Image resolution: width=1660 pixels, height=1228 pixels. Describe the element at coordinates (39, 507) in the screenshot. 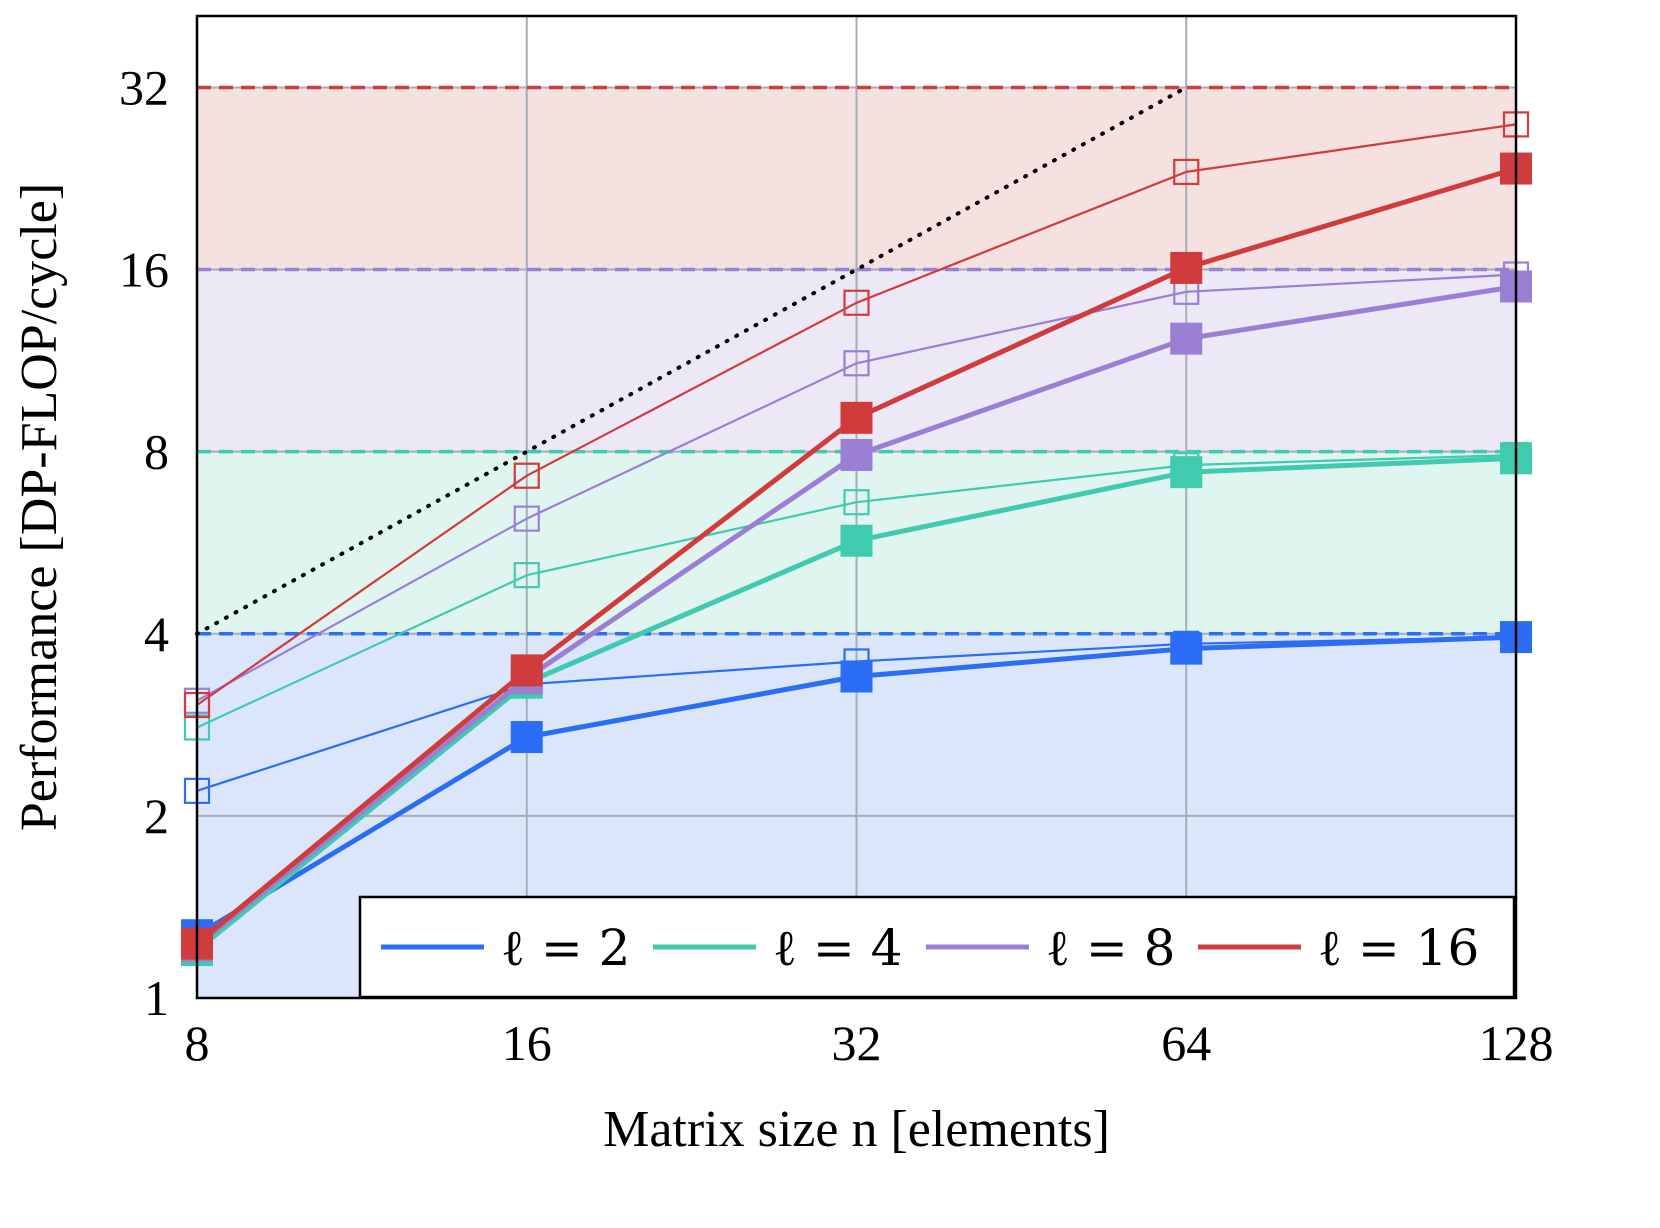

I see `y-axis-title: Performance [DP-FLOP/cycle]` at that location.